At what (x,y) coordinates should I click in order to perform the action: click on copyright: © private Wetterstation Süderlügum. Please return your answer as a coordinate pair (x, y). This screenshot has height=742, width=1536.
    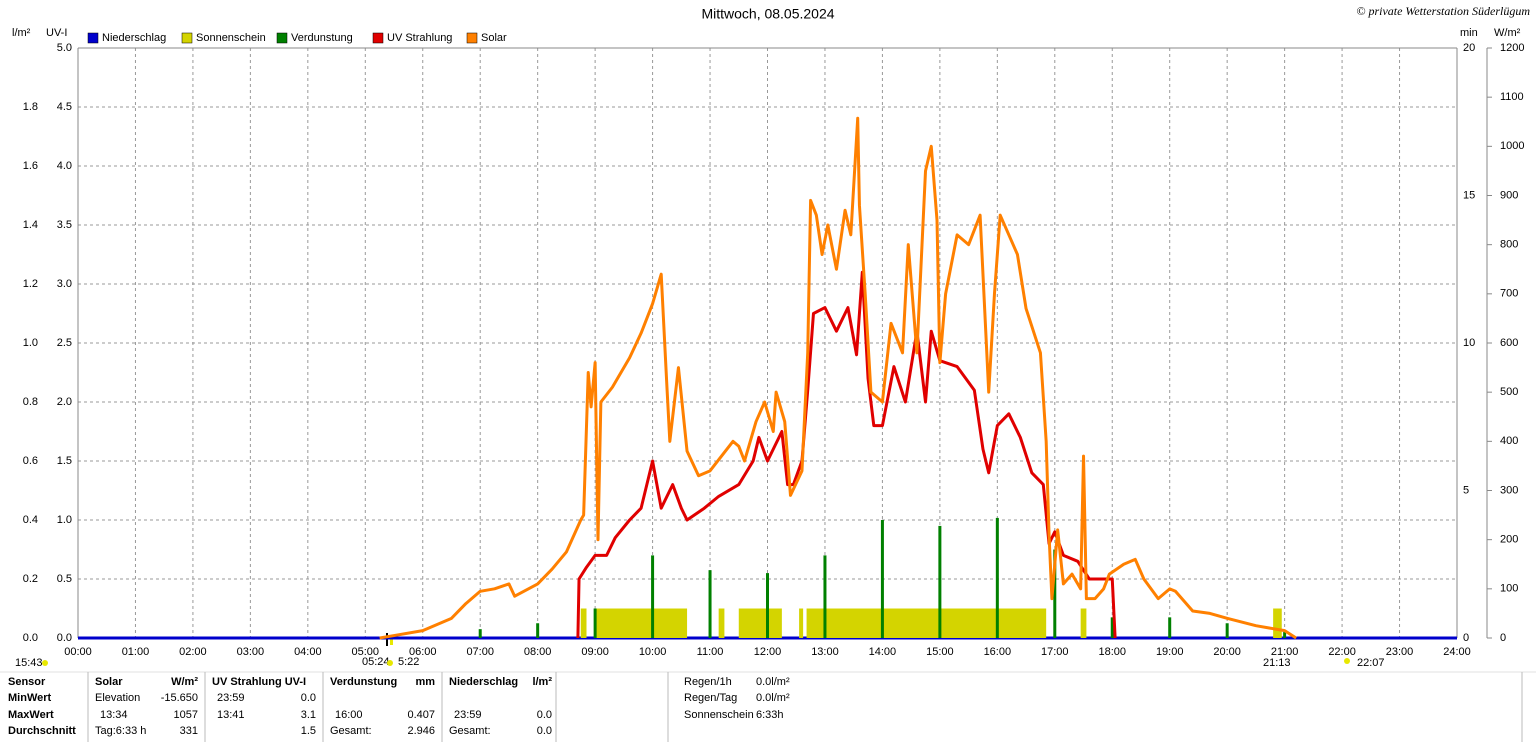
    Looking at the image, I should click on (1443, 11).